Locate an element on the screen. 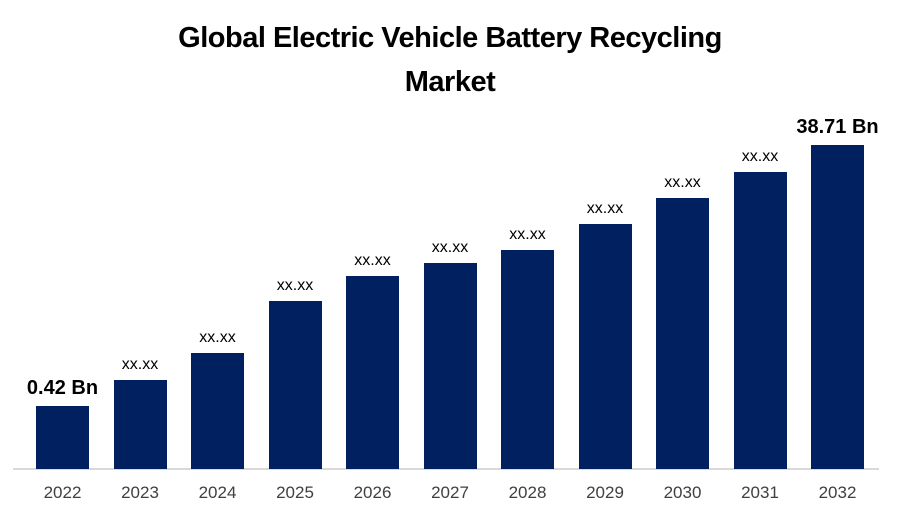 The image size is (900, 525). x-axis-tick-label-2030: 2030 is located at coordinates (682, 492).